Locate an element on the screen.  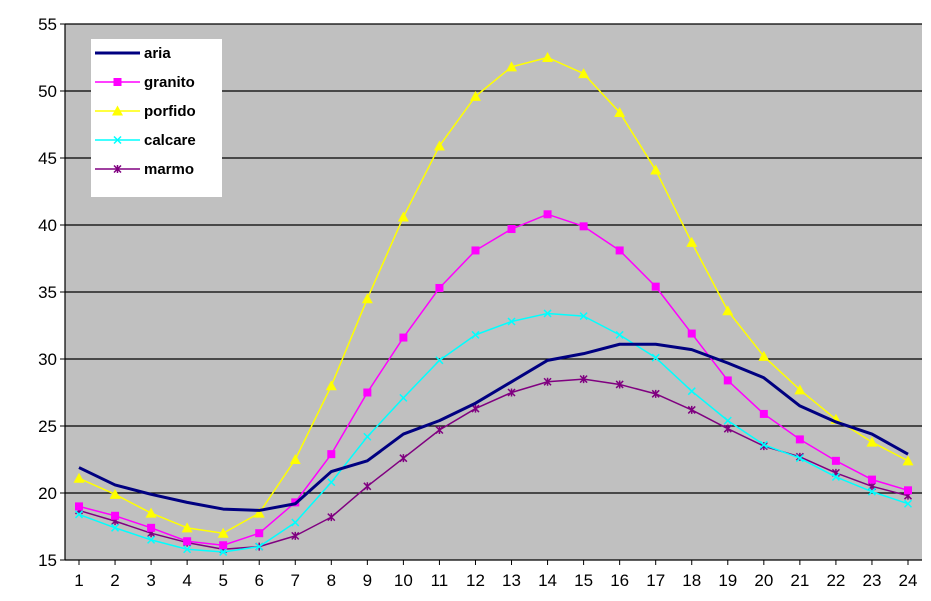
y-tick-label: 55 is located at coordinates (47, 24).